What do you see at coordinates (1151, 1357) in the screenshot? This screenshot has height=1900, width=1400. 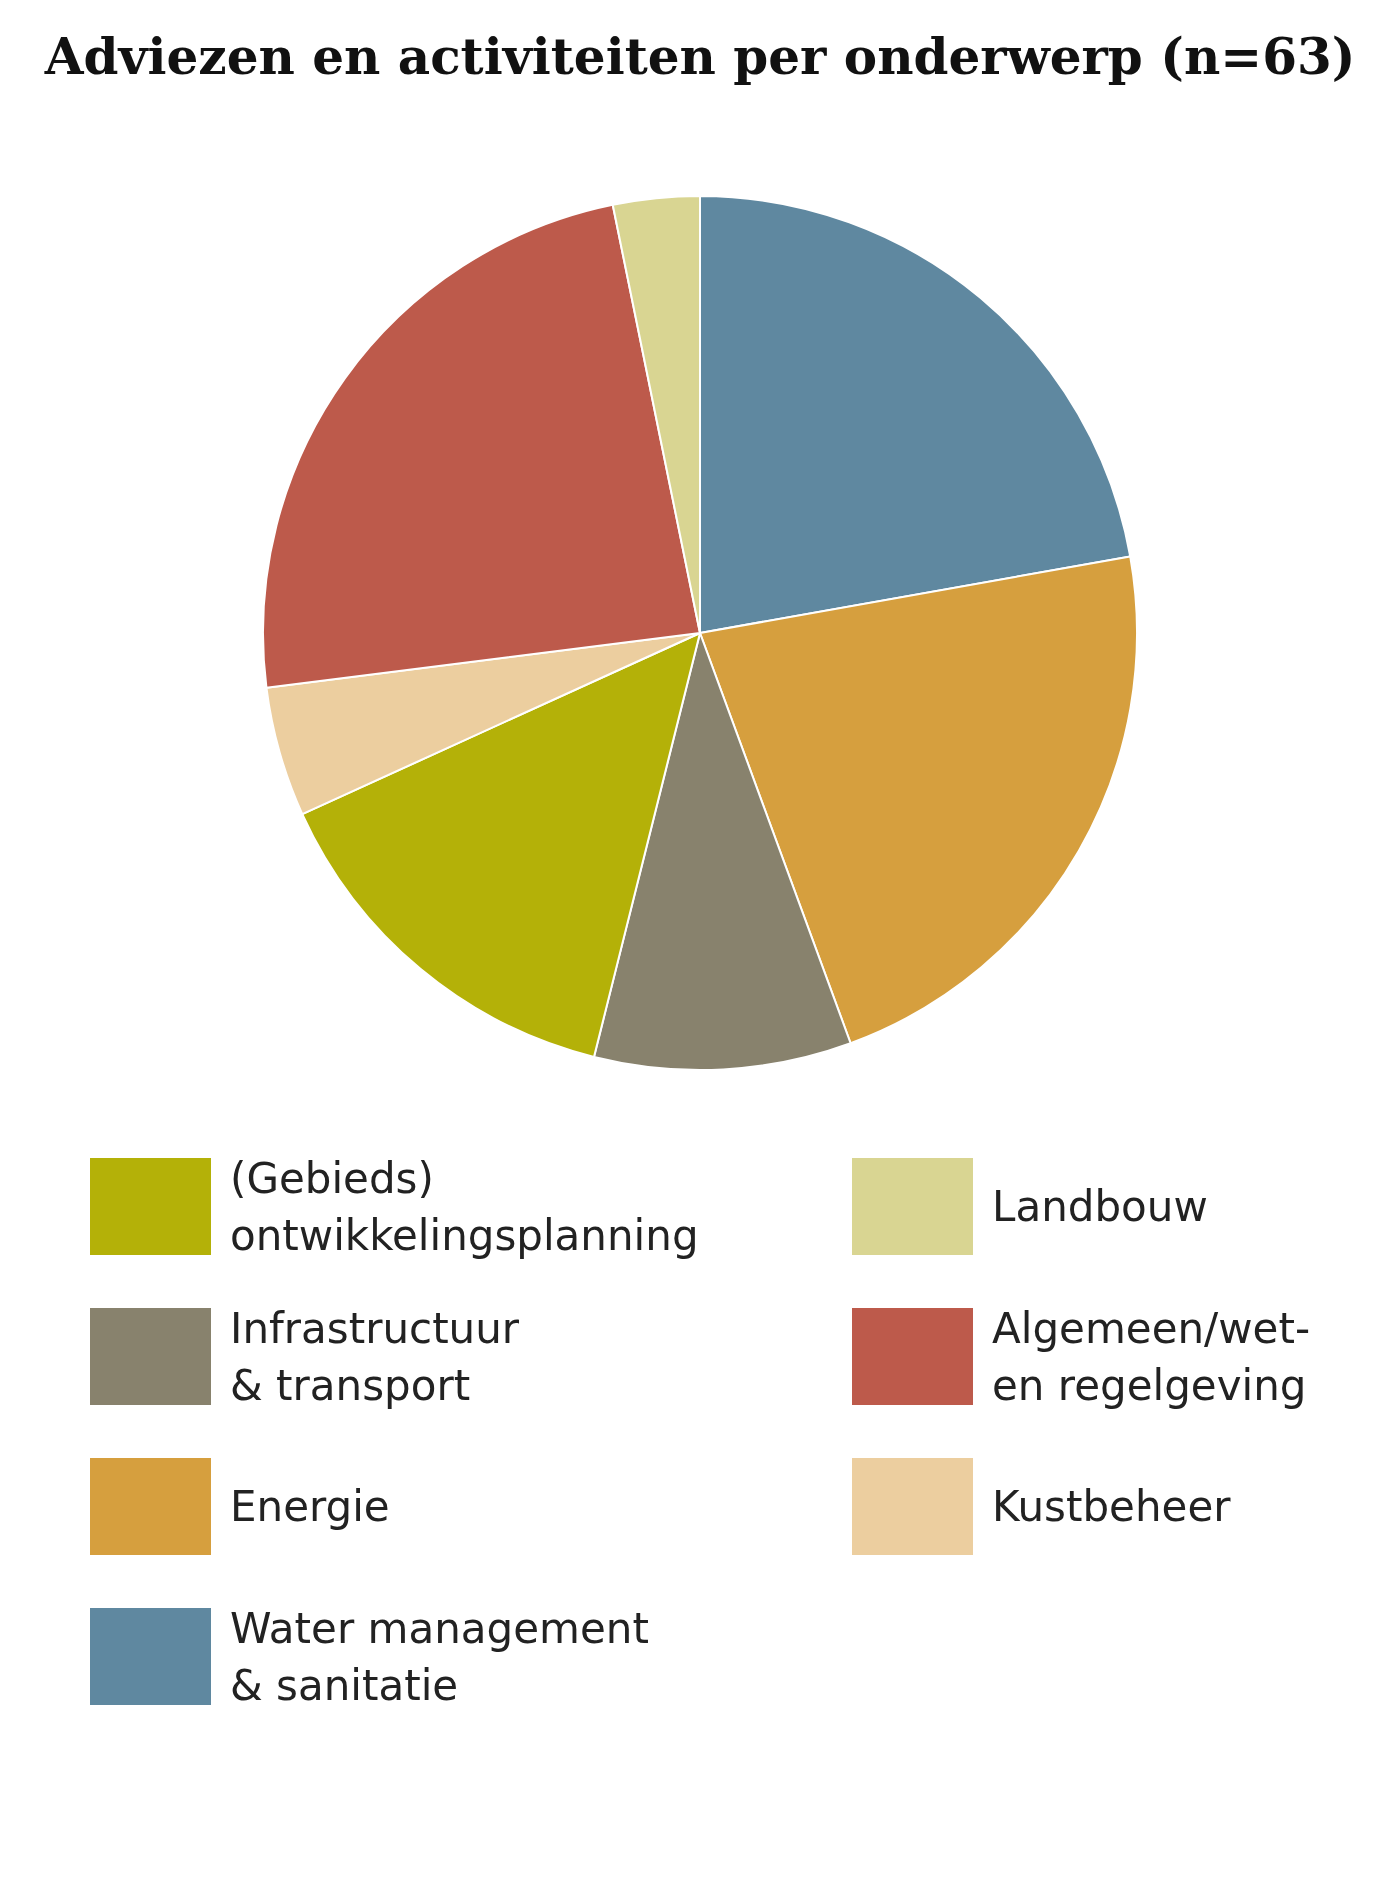 I see `legend-label: Algemeen/wet- en regelgeving` at bounding box center [1151, 1357].